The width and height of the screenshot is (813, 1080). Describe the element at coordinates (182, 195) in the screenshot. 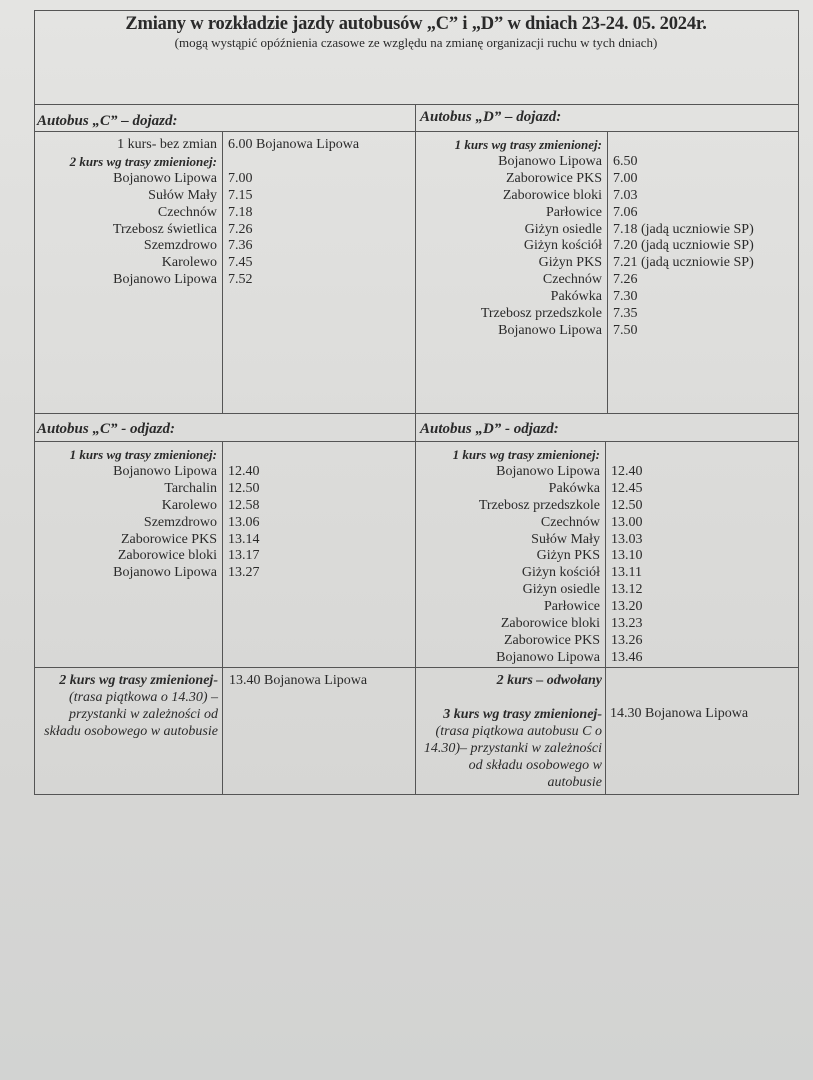

I see `stop-name: Sułów Mały` at that location.